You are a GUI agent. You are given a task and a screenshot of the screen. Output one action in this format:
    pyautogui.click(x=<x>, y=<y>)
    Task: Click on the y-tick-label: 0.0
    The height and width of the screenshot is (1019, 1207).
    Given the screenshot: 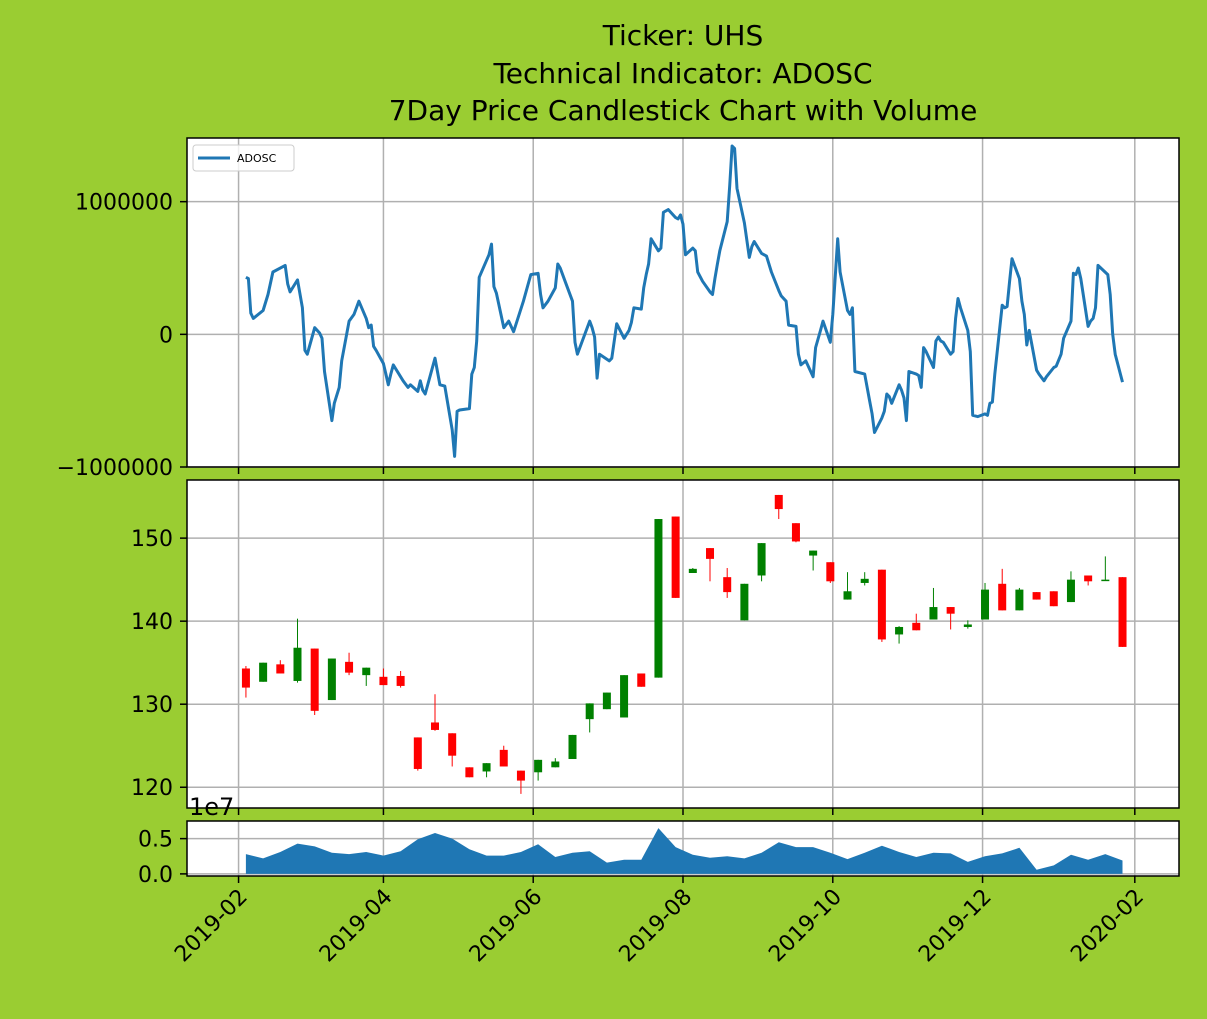 What is the action you would take?
    pyautogui.click(x=155, y=875)
    